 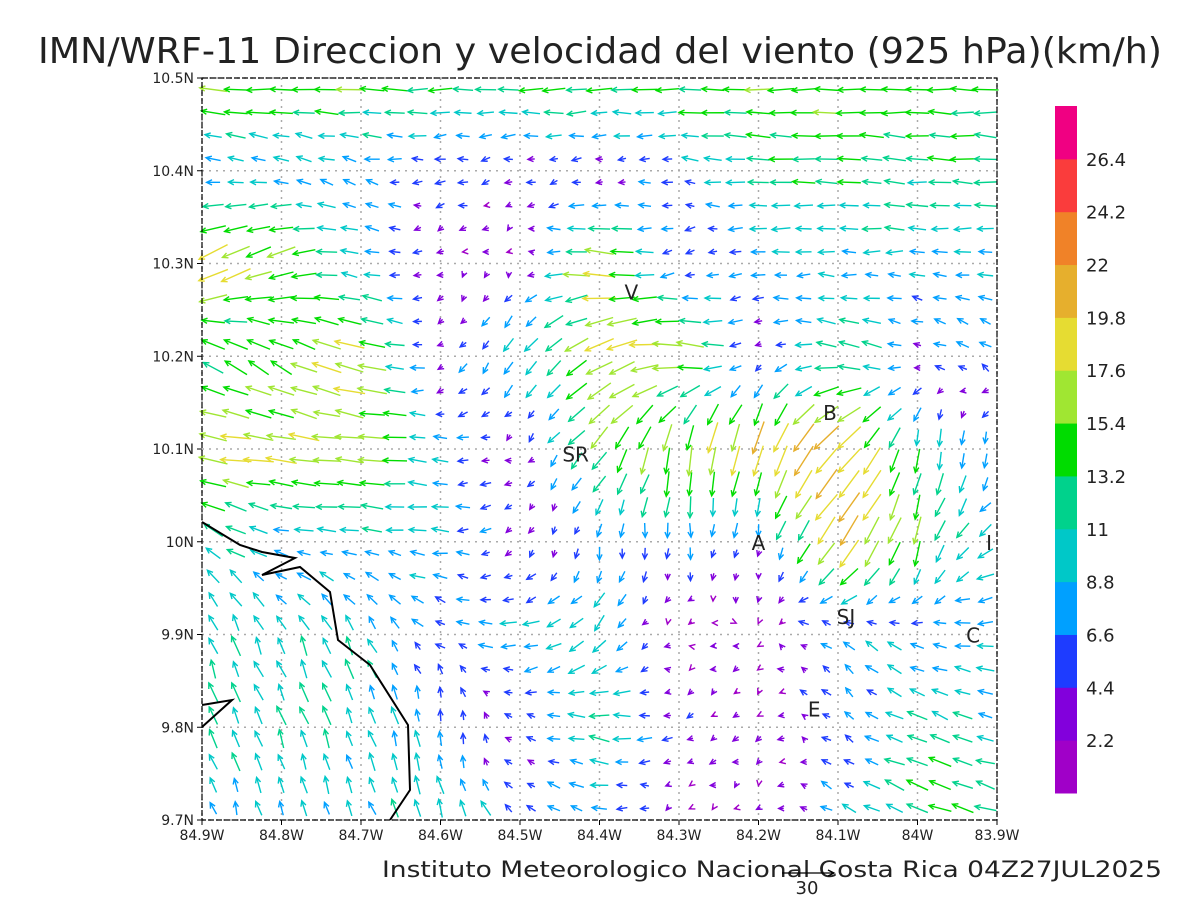 I want to click on x-tick-label: 84.7W, so click(x=360, y=836).